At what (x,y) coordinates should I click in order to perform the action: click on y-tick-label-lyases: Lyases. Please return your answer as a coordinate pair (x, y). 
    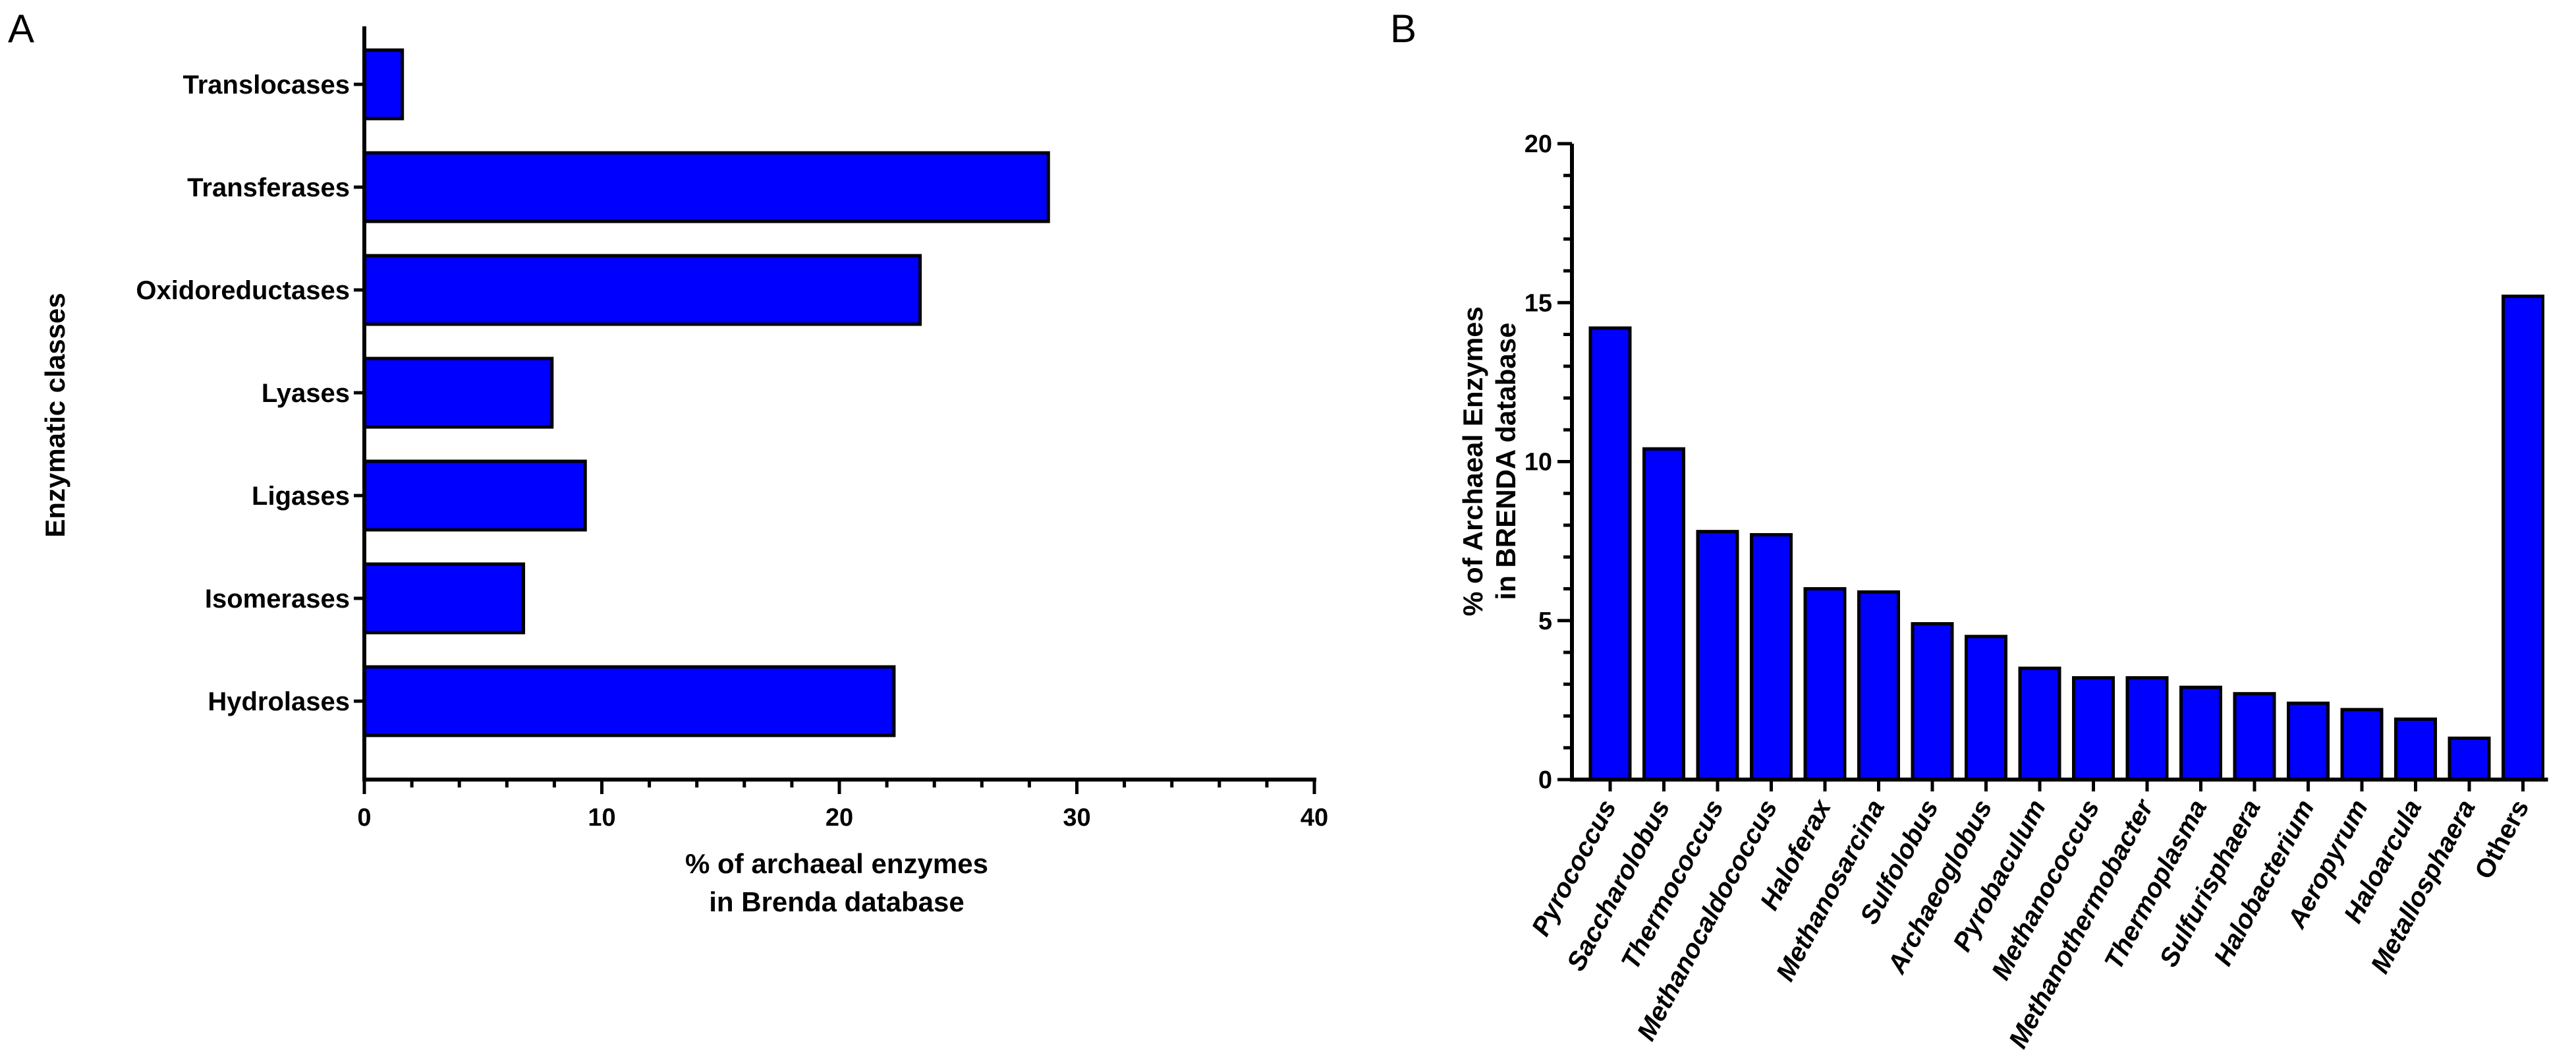
    Looking at the image, I should click on (306, 393).